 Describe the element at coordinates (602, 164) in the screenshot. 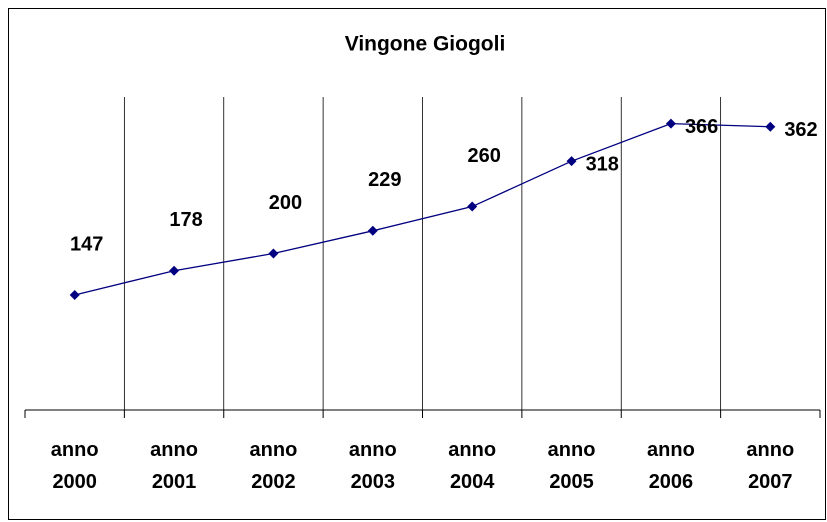

I see `data-label: 318` at that location.